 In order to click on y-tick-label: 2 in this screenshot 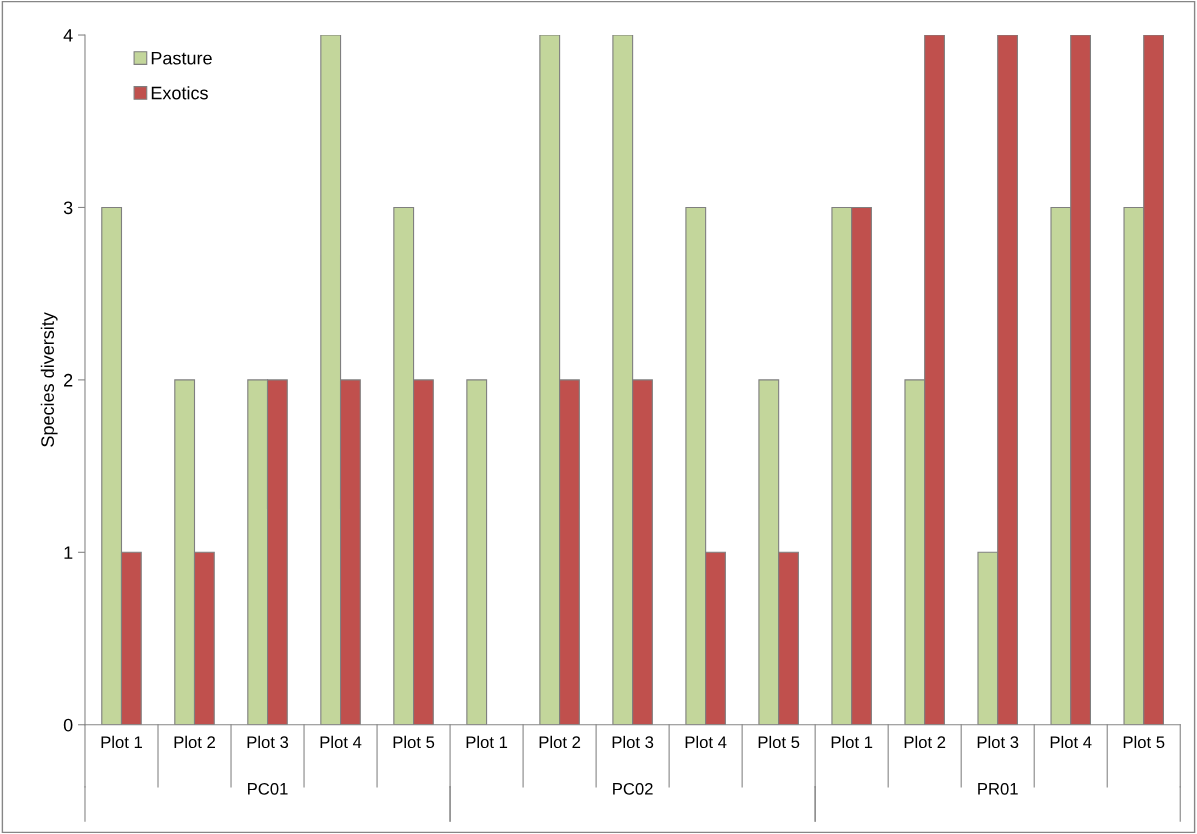, I will do `click(68, 380)`.